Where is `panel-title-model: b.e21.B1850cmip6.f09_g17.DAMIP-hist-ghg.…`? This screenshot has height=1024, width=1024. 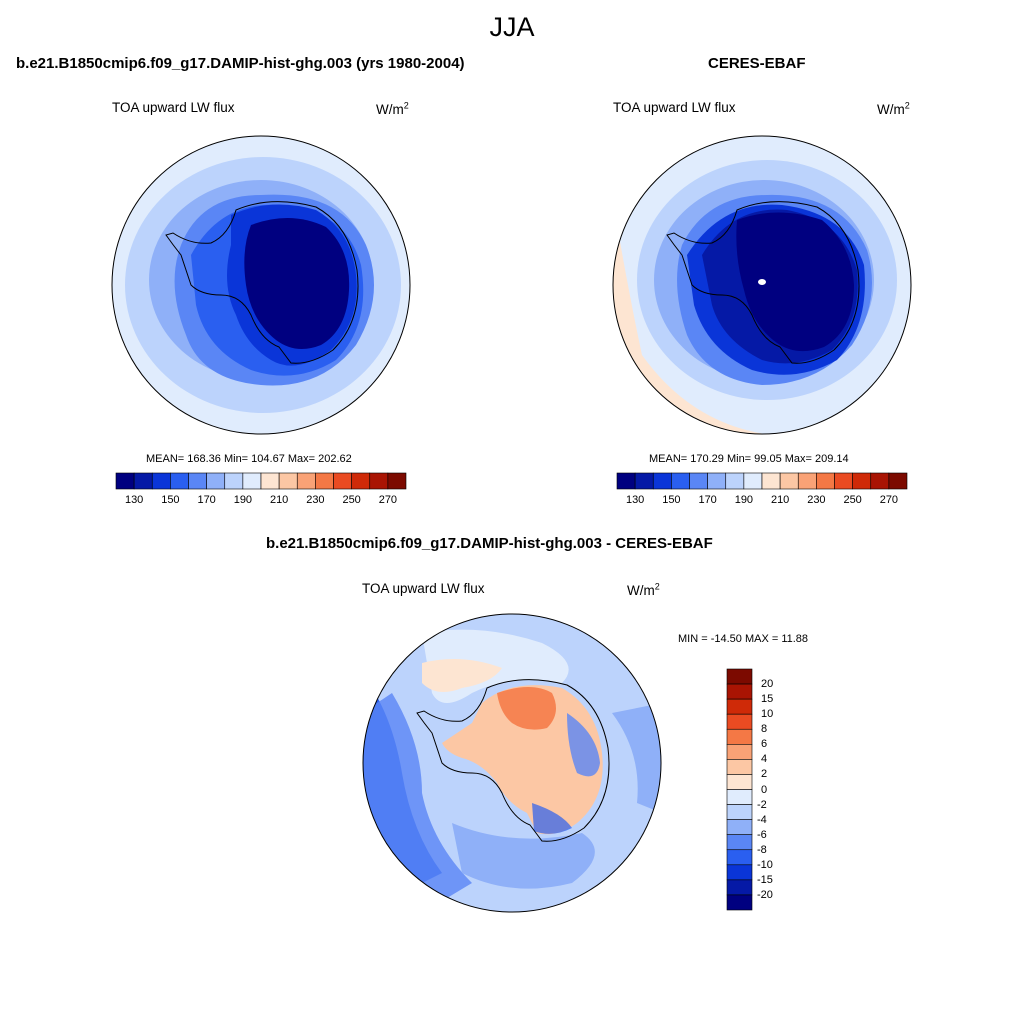
panel-title-model: b.e21.B1850cmip6.f09_g17.DAMIP-hist-ghg.… is located at coordinates (240, 63).